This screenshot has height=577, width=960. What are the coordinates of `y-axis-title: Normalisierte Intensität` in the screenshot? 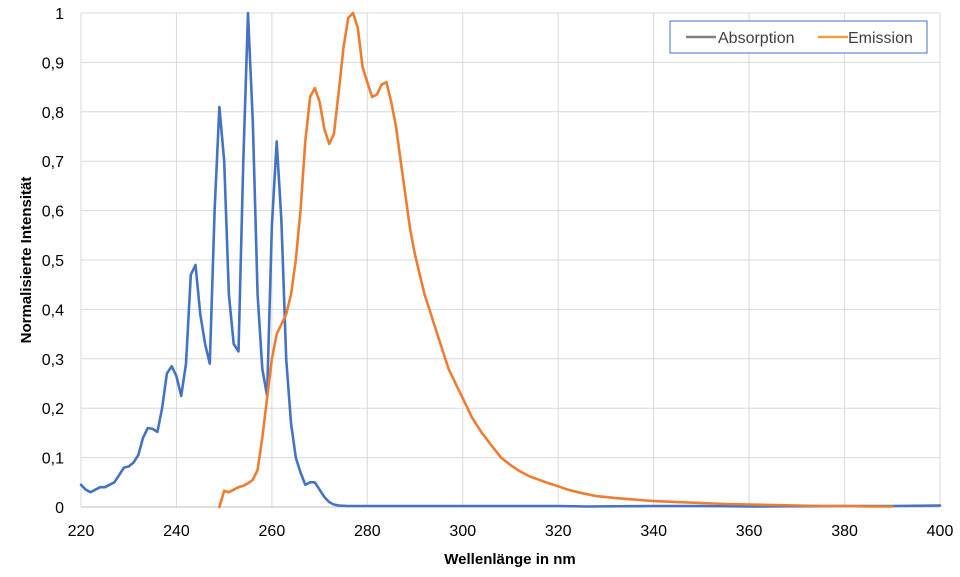 It's located at (26, 260).